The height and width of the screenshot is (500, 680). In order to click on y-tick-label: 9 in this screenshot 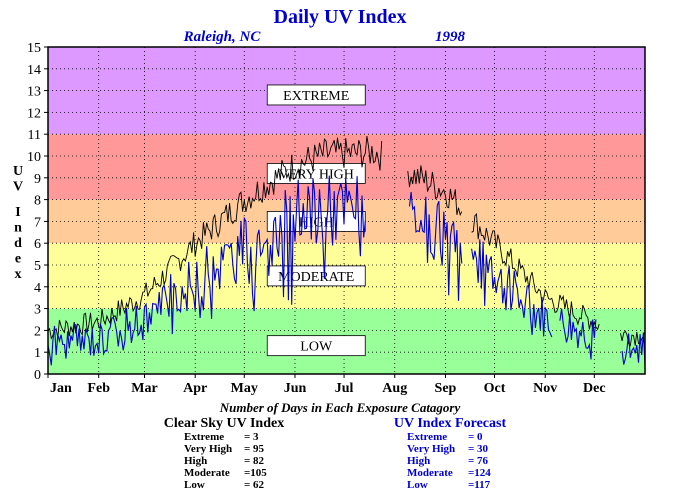, I will do `click(37, 179)`.